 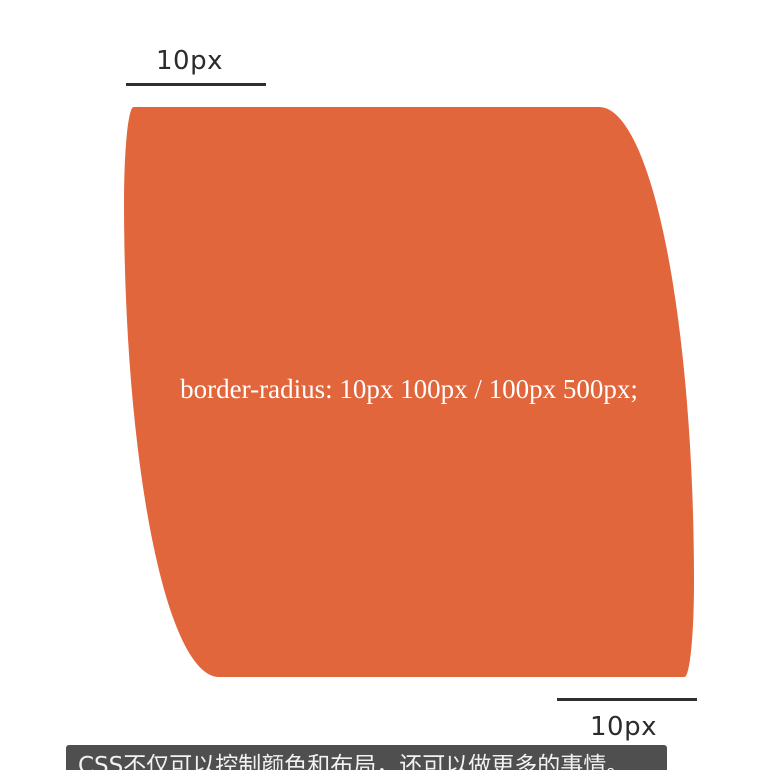 What do you see at coordinates (196, 84) in the screenshot?
I see `top-dimension-line` at bounding box center [196, 84].